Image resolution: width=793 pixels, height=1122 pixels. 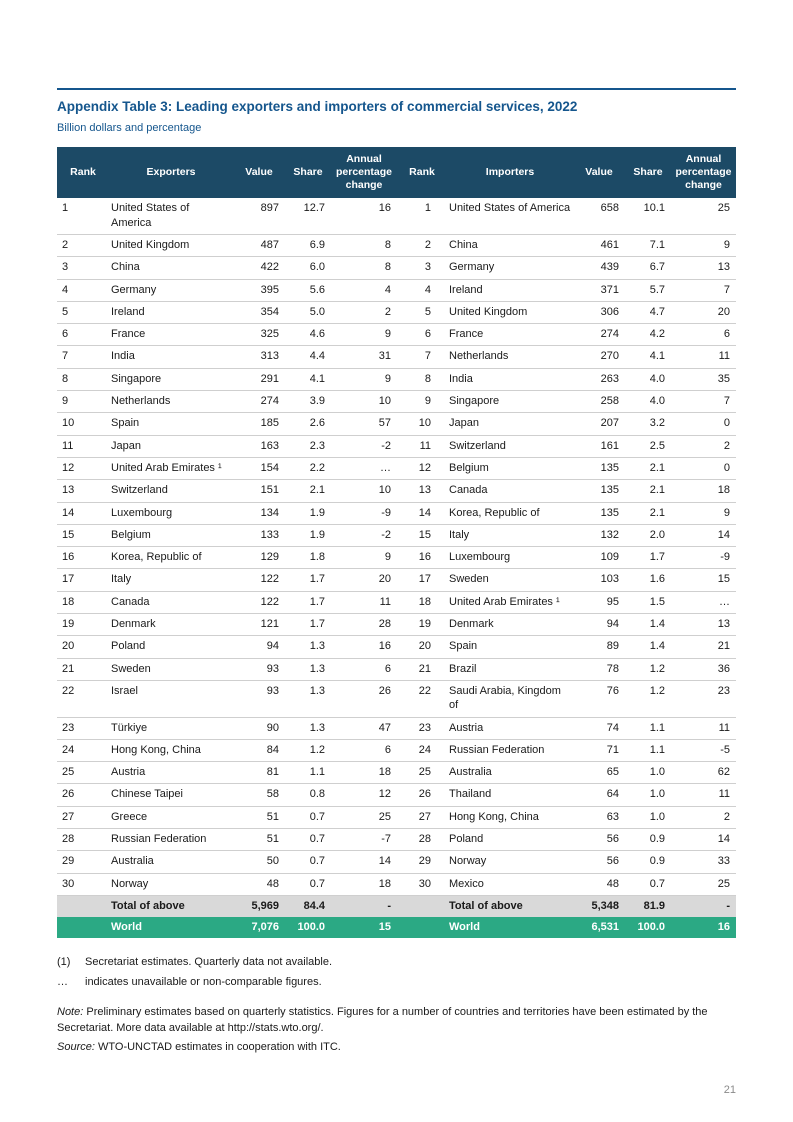 What do you see at coordinates (83, 669) in the screenshot?
I see `exporter-rank-cell: 21` at bounding box center [83, 669].